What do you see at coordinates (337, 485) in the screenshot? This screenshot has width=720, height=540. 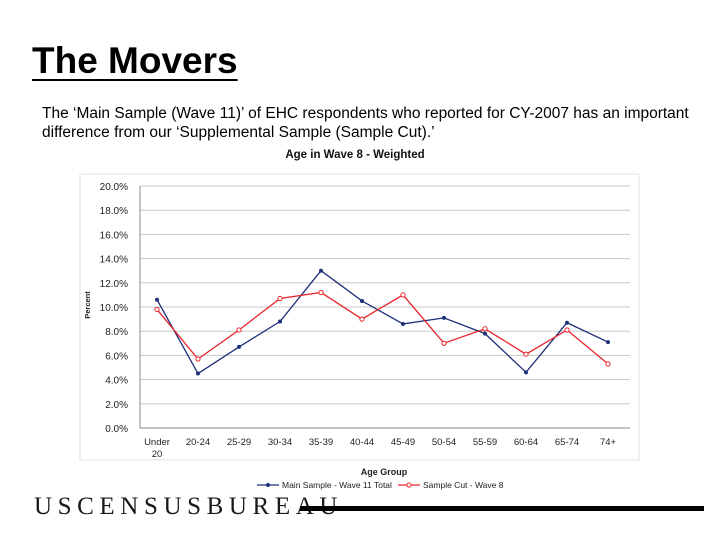 I see `legend-label: Main Sample - Wave 11 Total` at bounding box center [337, 485].